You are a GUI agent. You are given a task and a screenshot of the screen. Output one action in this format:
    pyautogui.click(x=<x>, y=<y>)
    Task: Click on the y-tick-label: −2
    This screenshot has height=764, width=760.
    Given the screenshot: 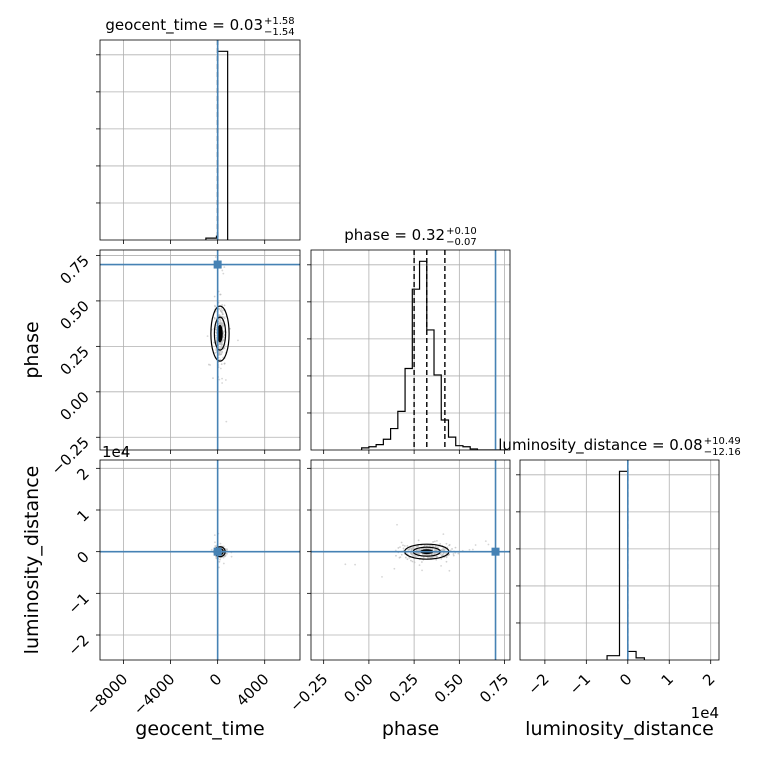 What is the action you would take?
    pyautogui.click(x=78, y=645)
    